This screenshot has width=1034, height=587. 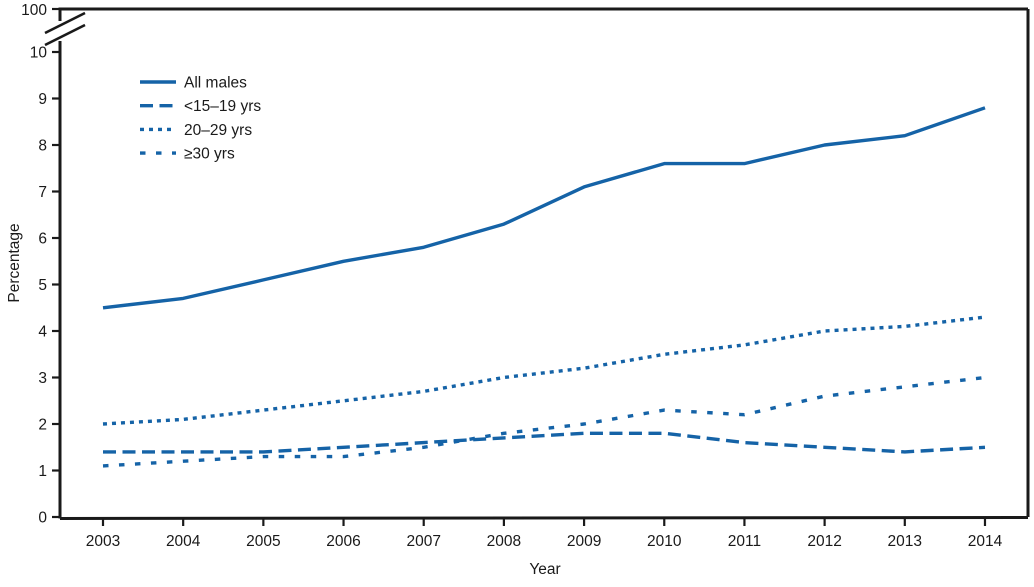 What do you see at coordinates (42, 146) in the screenshot?
I see `y-tick-label: 8` at bounding box center [42, 146].